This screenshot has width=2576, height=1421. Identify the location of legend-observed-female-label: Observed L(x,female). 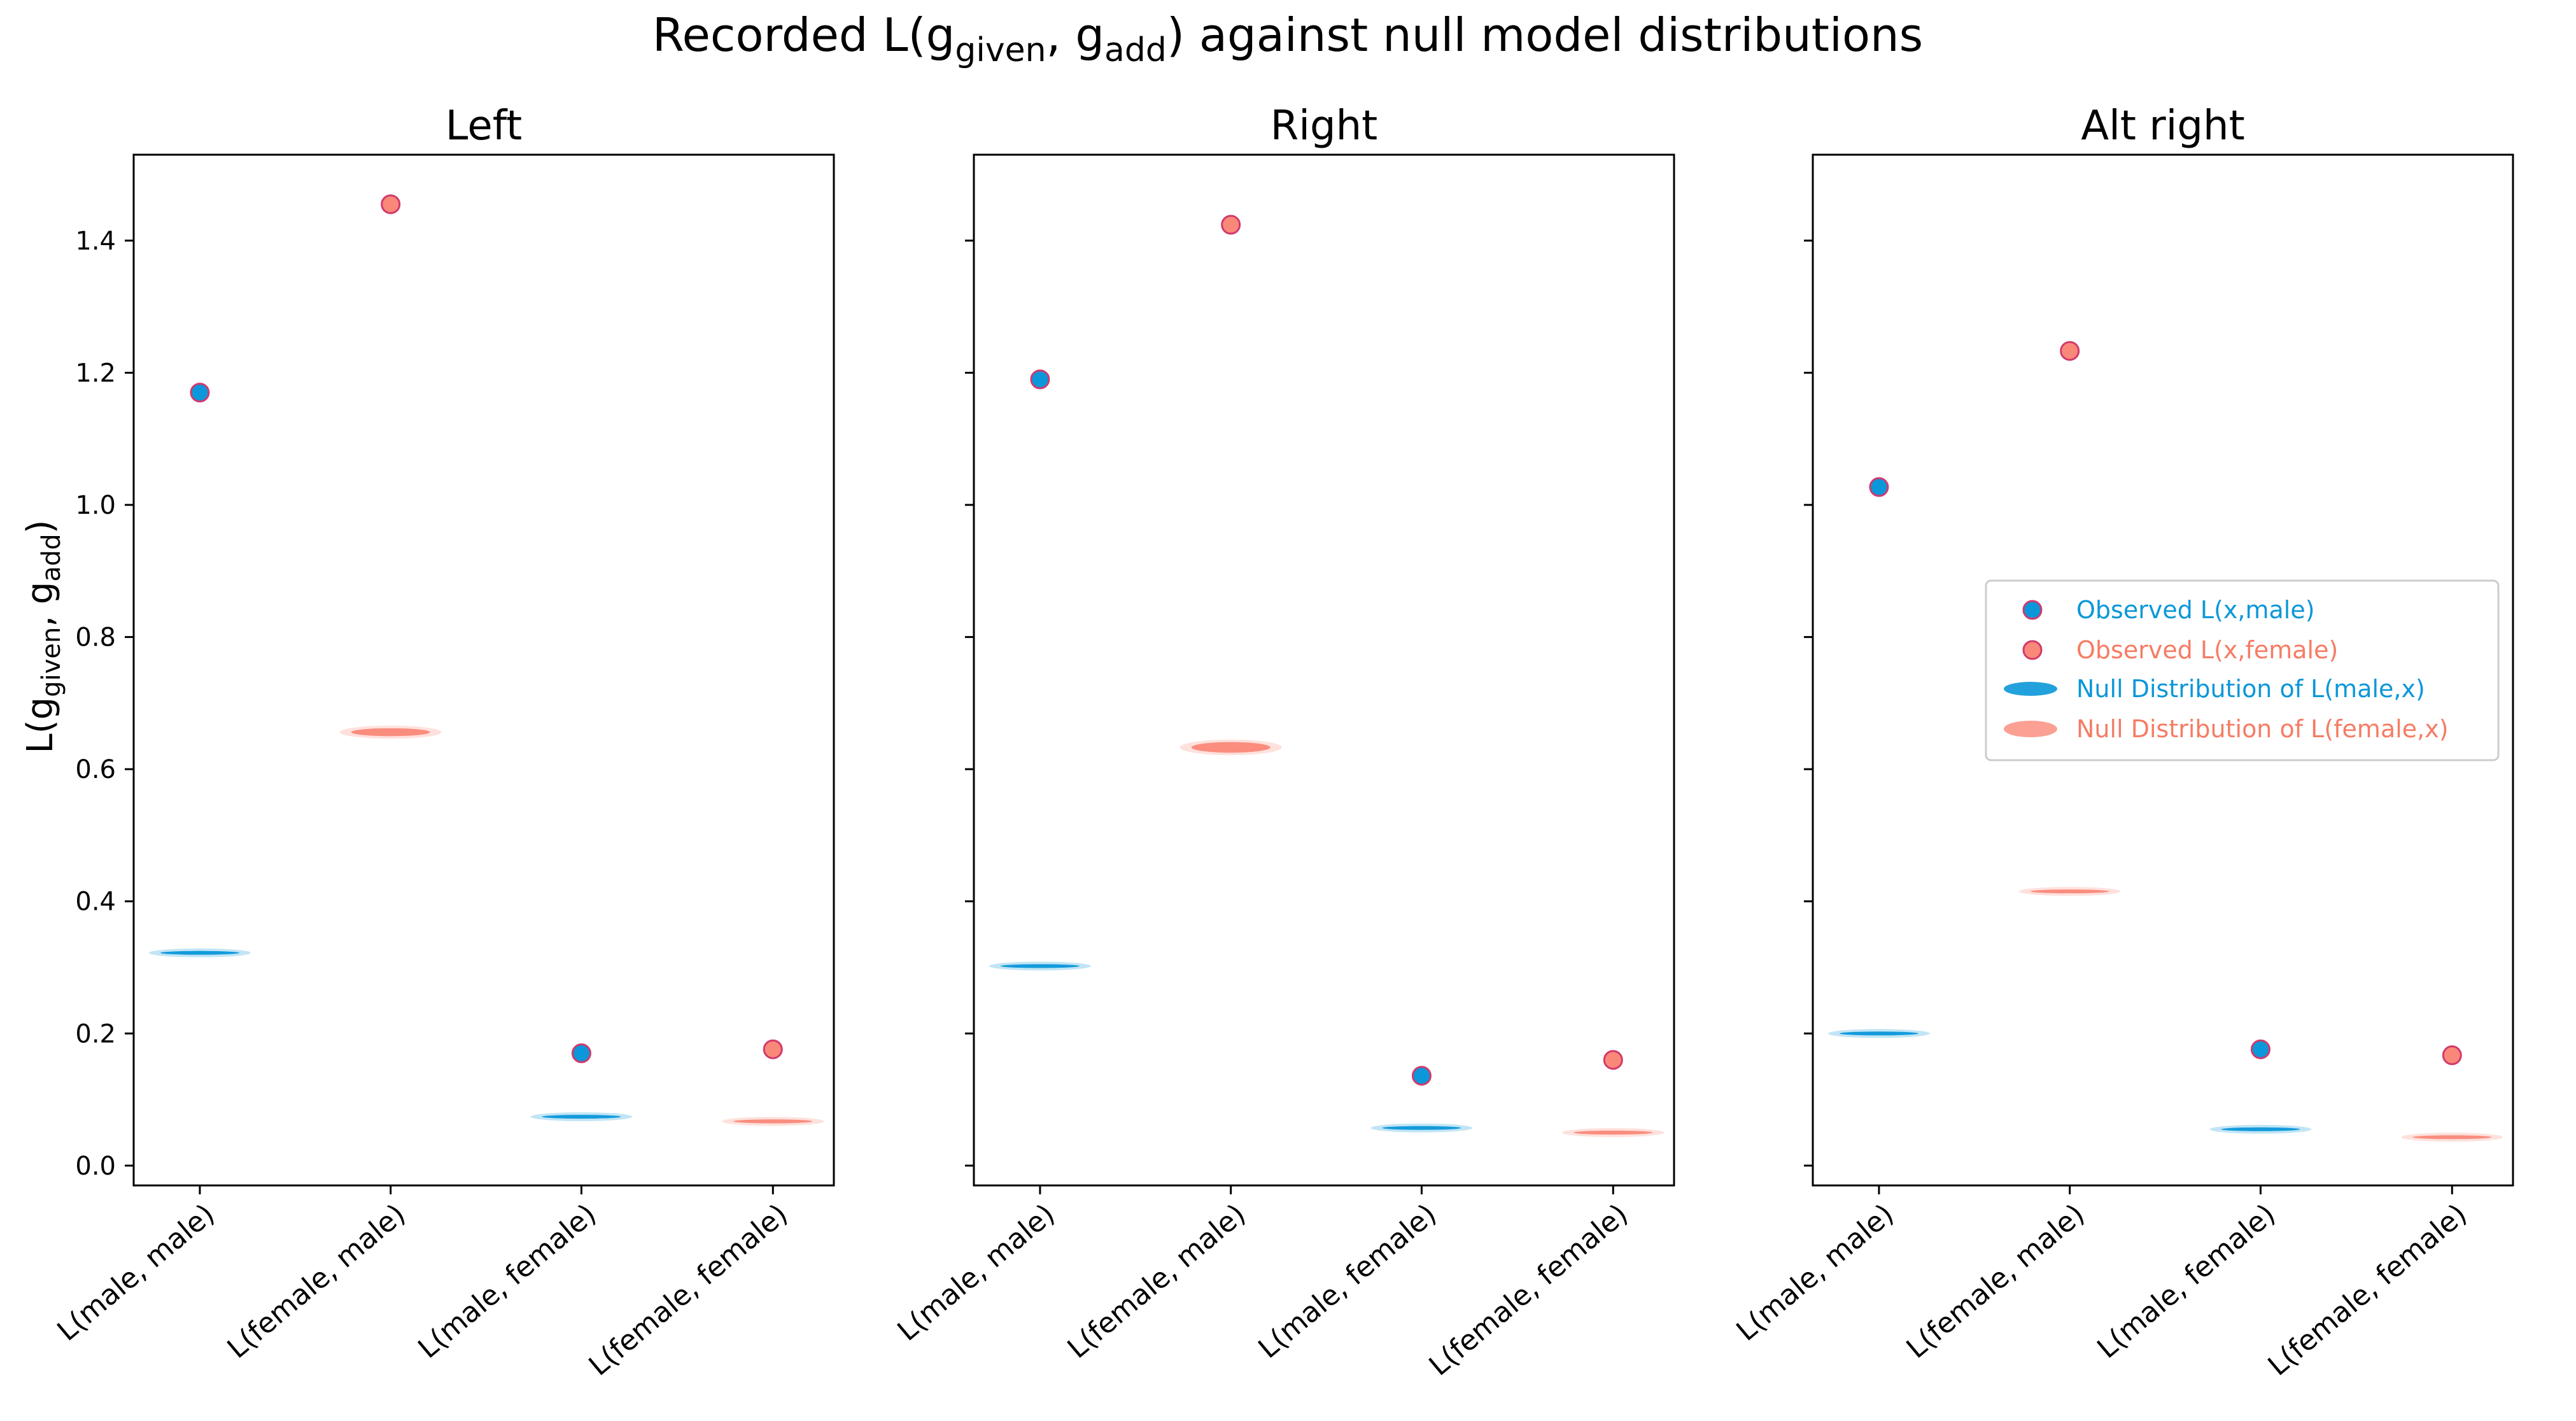
(2207, 650).